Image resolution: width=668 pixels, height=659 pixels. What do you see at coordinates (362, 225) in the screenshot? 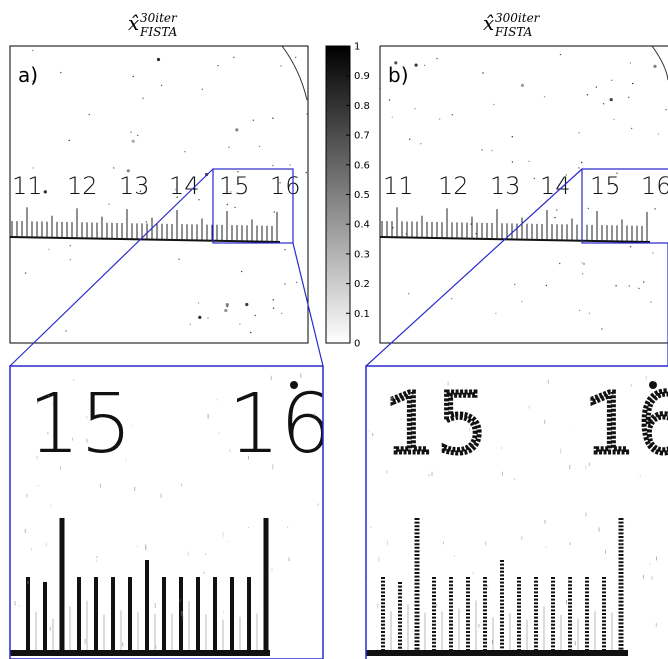
I see `colorbar-tick-label: 0.4` at bounding box center [362, 225].